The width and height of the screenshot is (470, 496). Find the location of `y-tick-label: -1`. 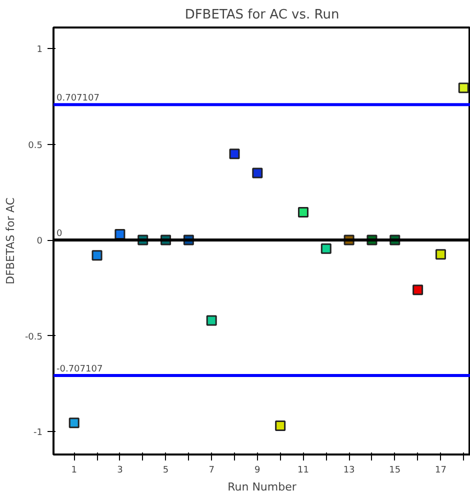

y-tick-label: -1 is located at coordinates (38, 433).